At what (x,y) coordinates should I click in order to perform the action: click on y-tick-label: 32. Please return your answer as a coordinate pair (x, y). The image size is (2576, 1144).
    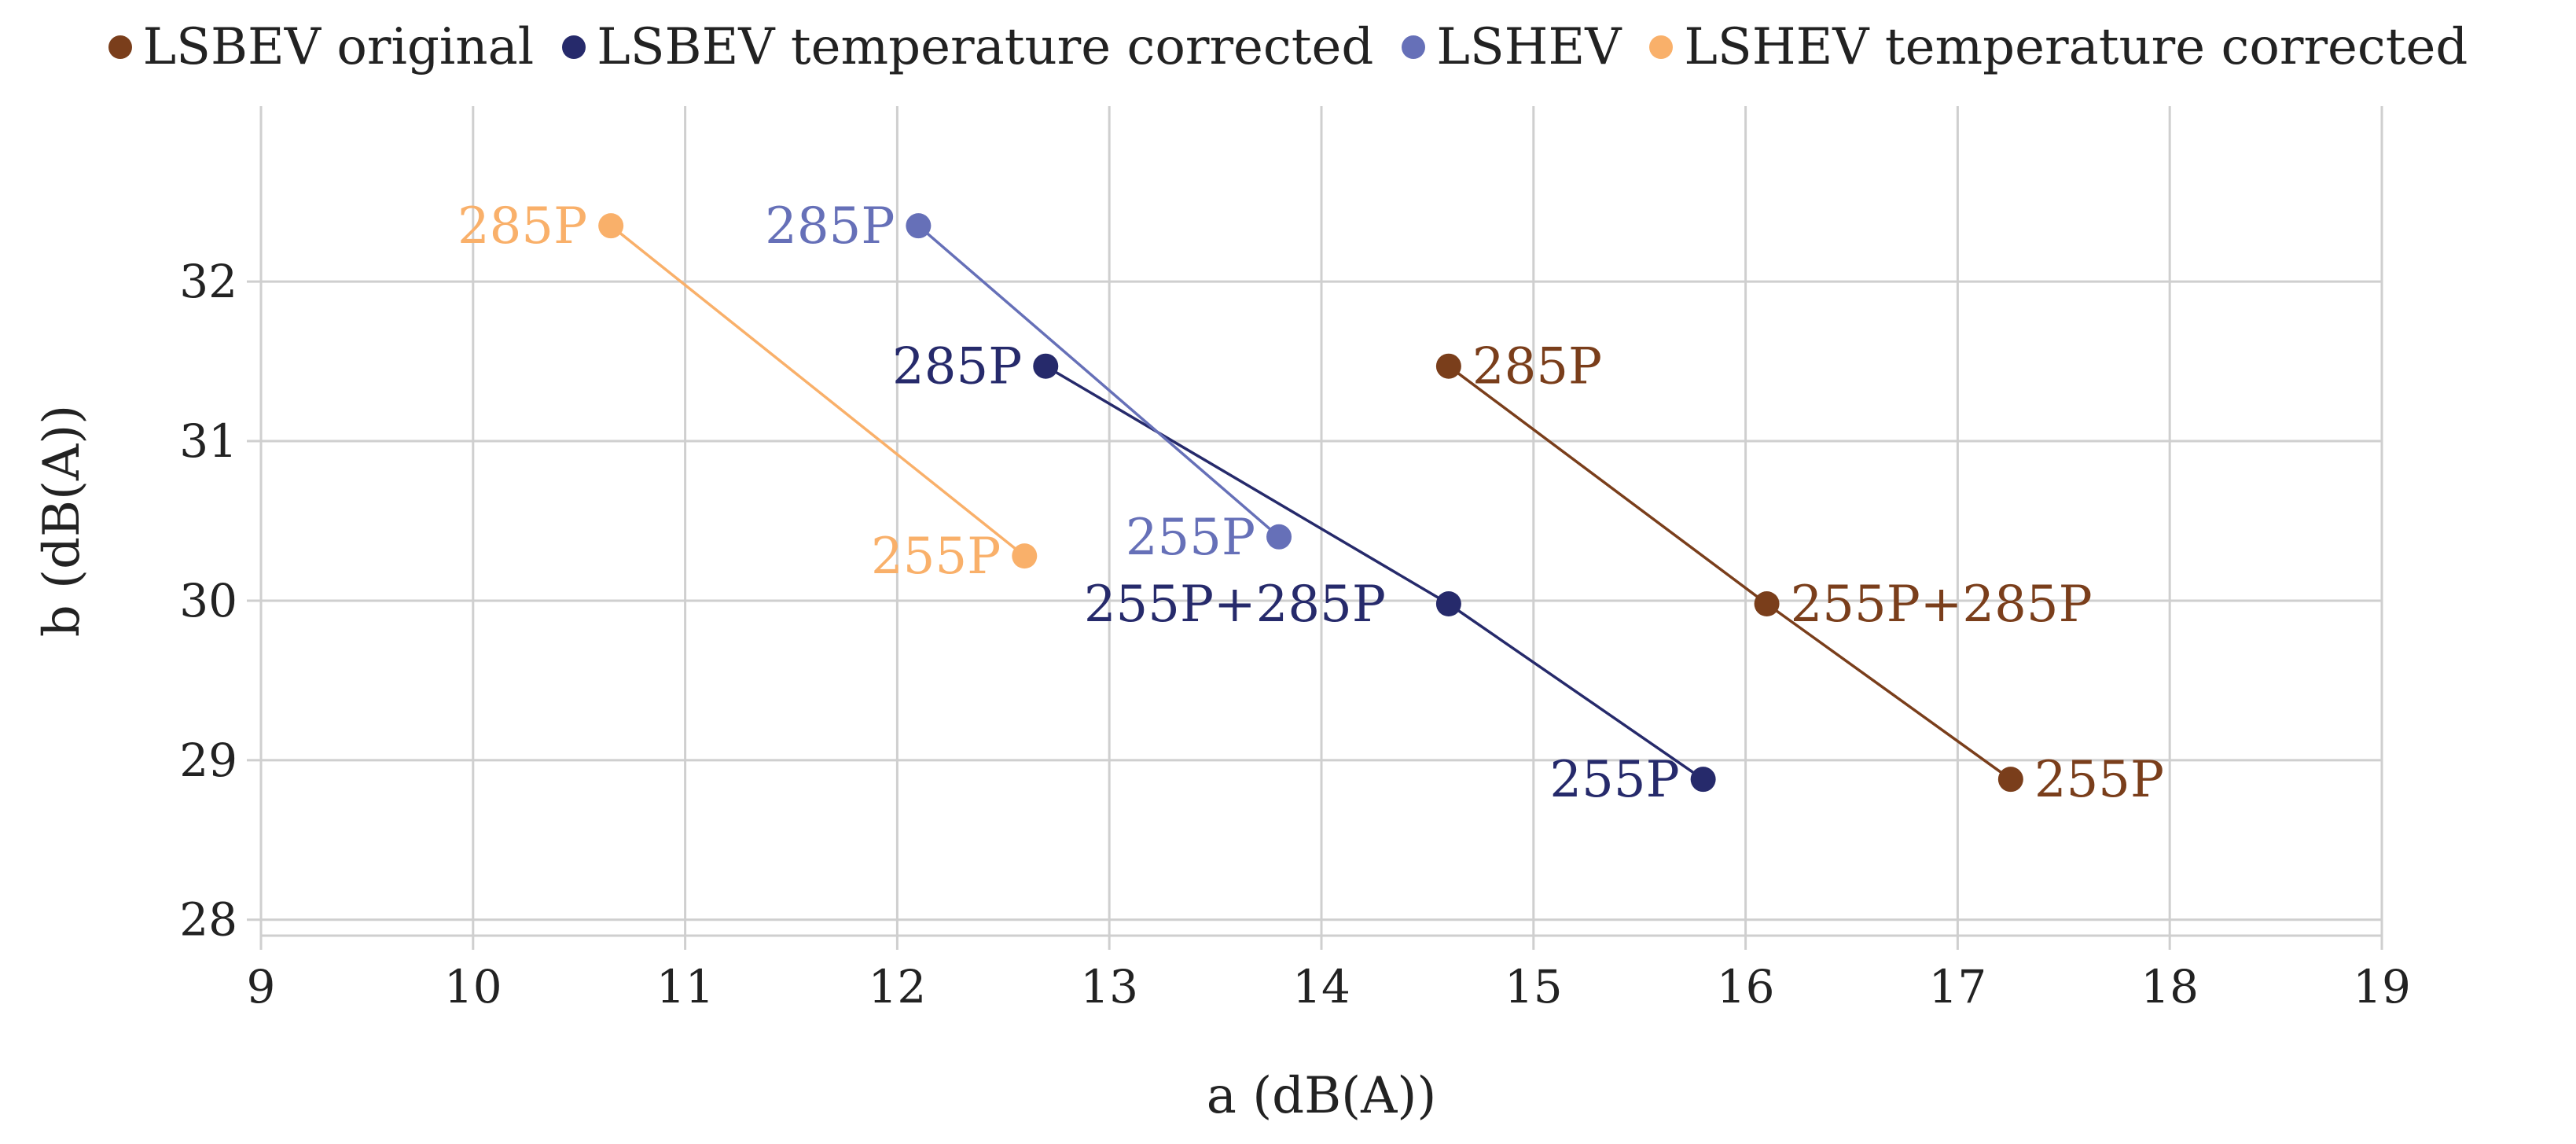
    Looking at the image, I should click on (208, 281).